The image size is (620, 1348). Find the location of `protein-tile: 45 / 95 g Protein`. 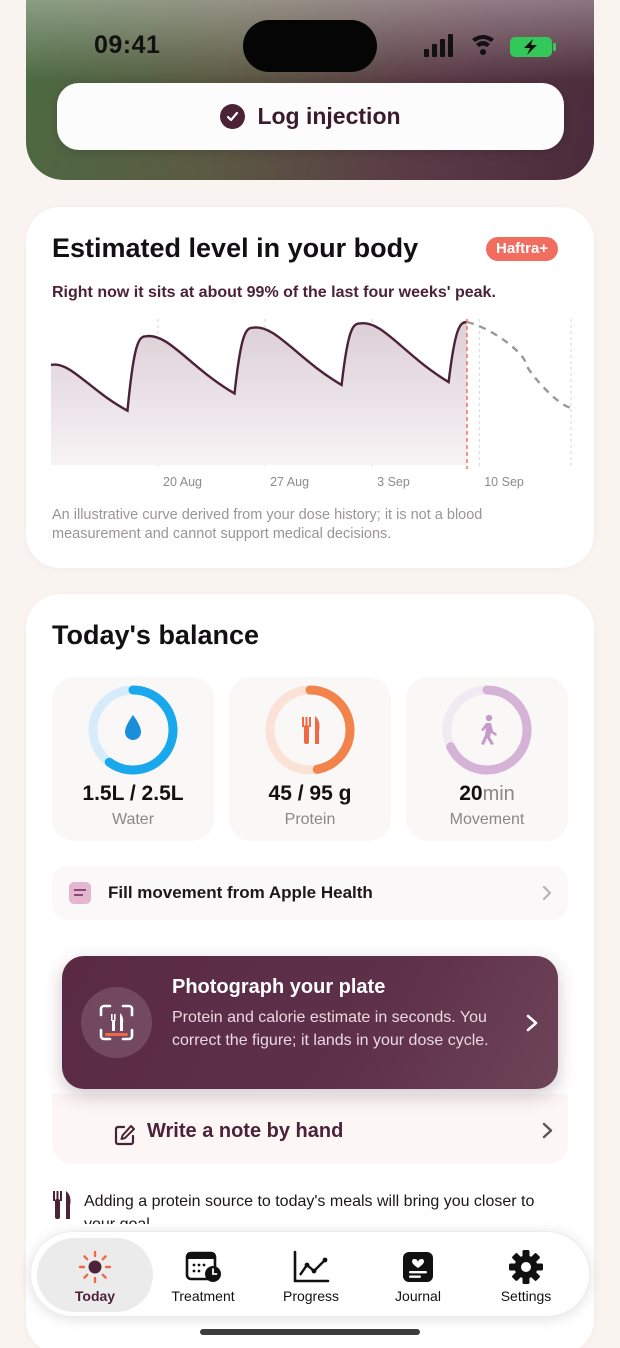

protein-tile: 45 / 95 g Protein is located at coordinates (310, 759).